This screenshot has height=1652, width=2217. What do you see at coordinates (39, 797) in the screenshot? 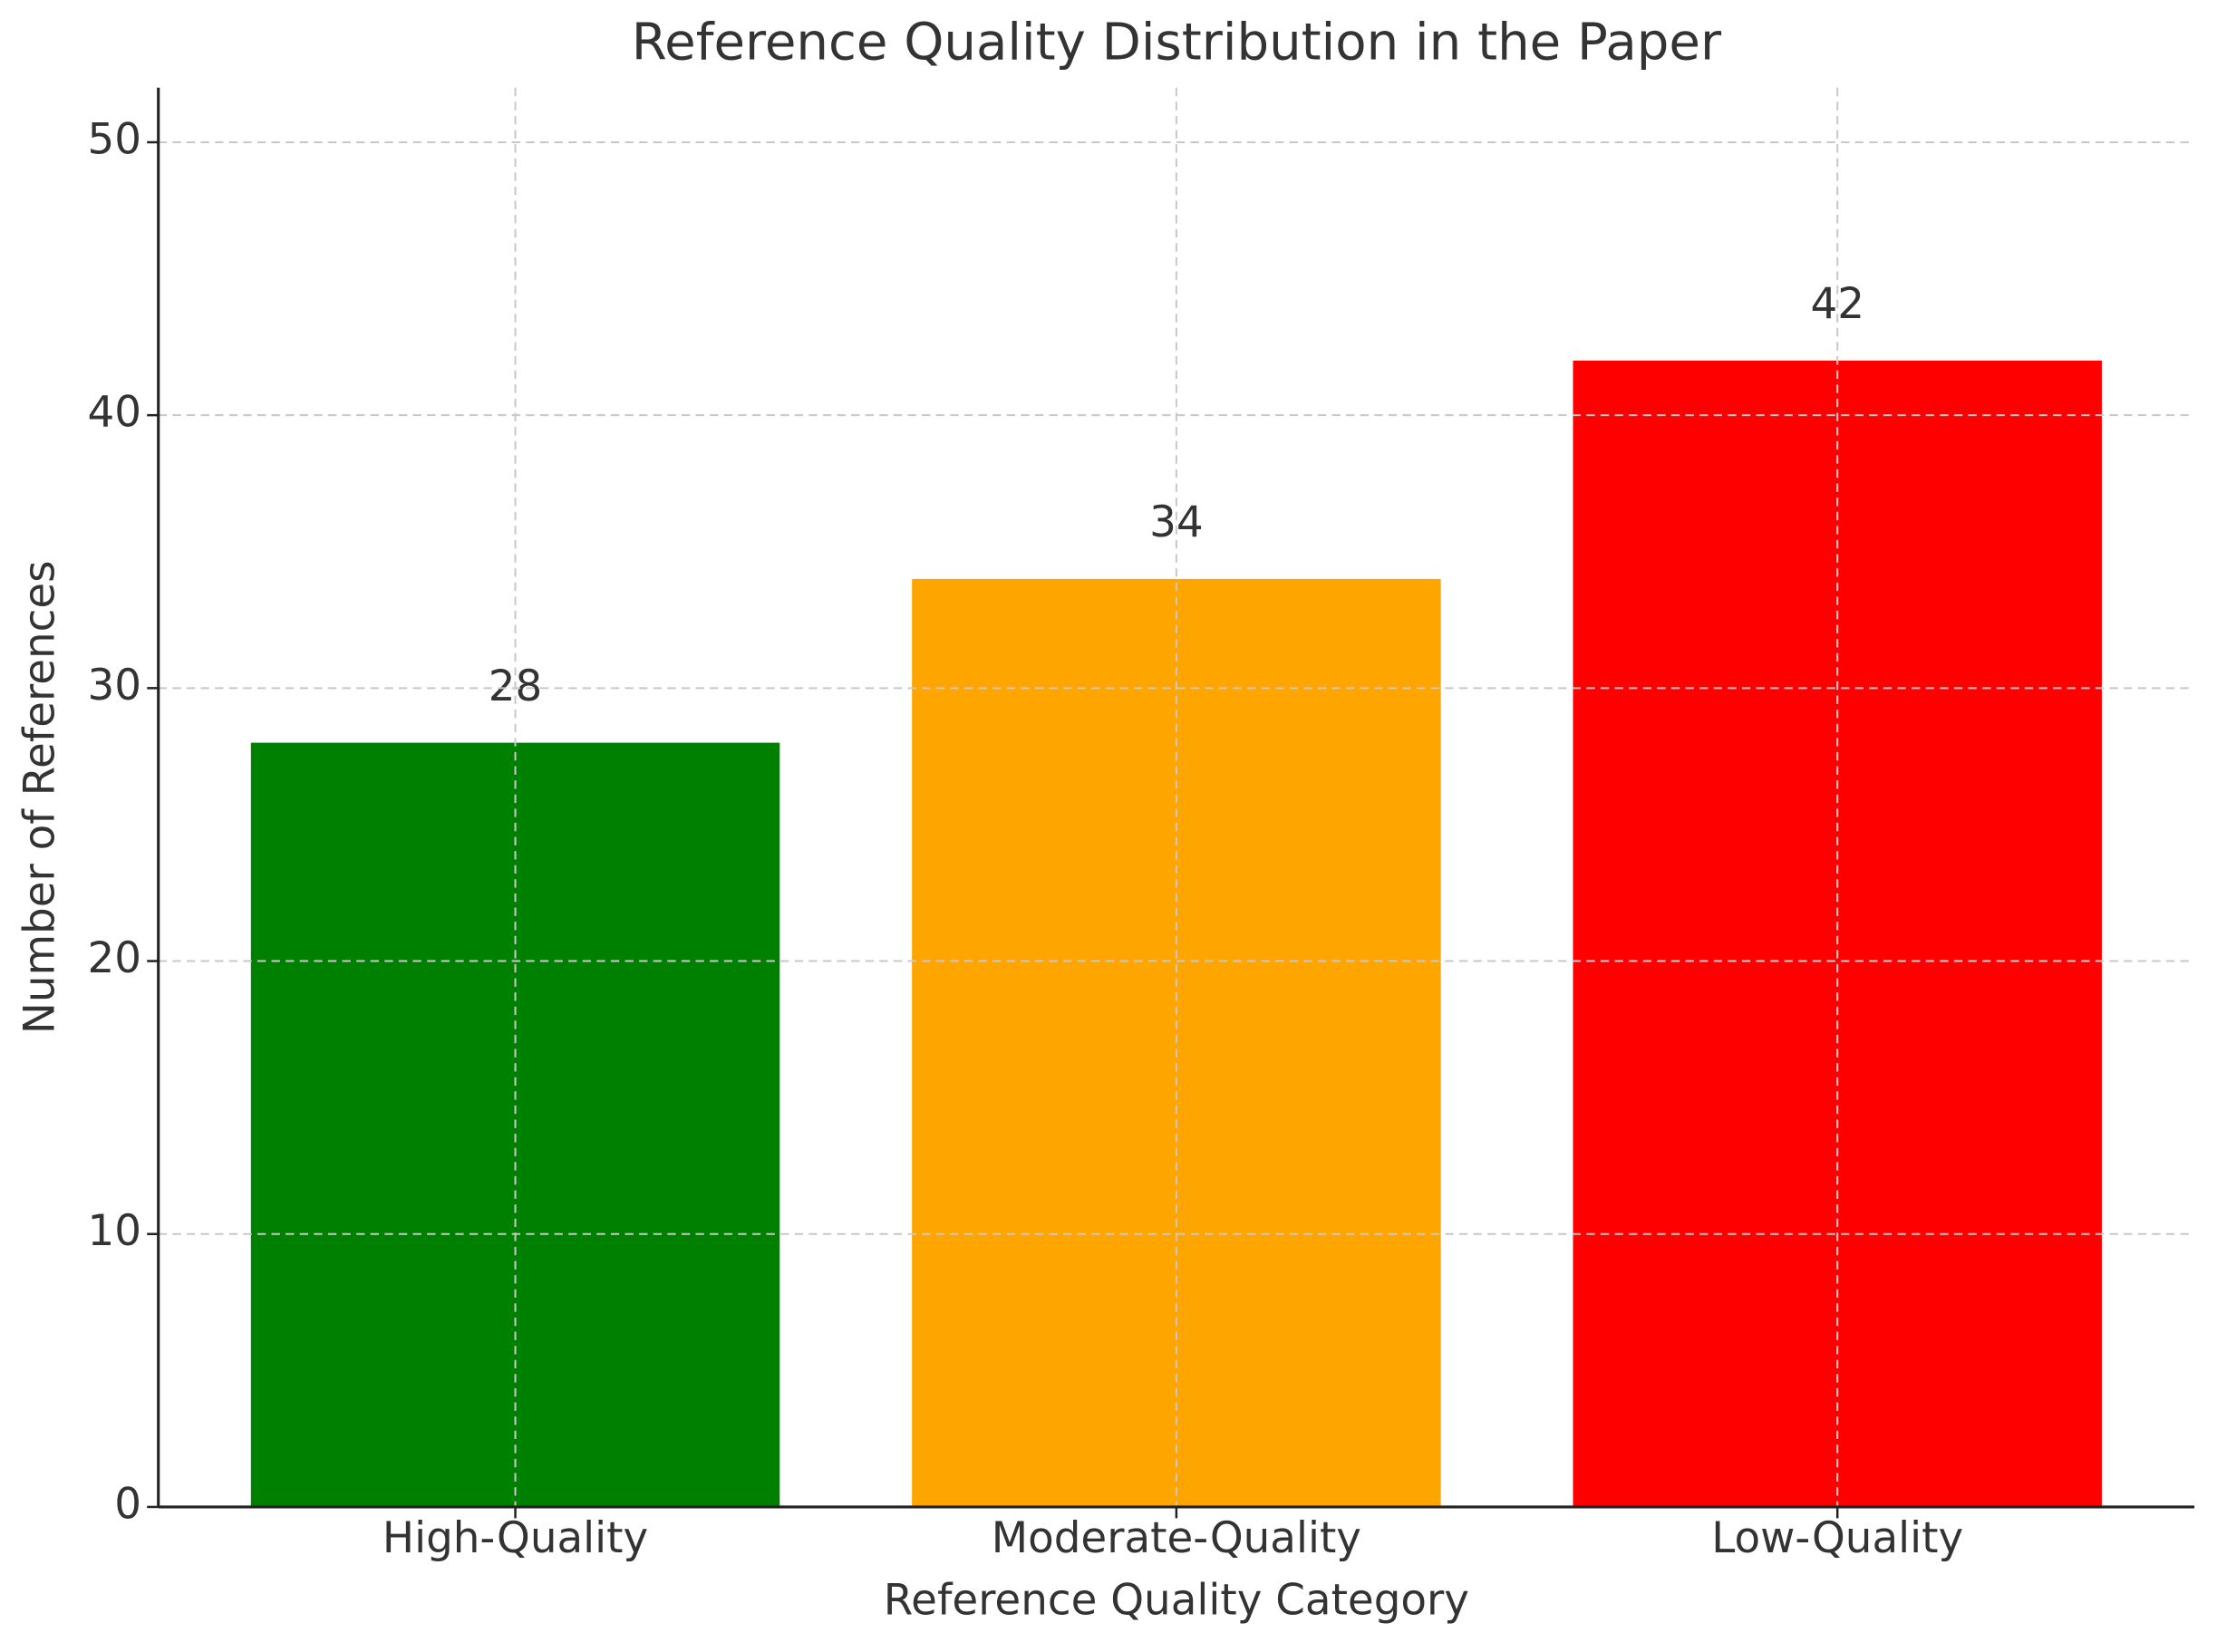
I see `y-axis-label: Number of References` at bounding box center [39, 797].